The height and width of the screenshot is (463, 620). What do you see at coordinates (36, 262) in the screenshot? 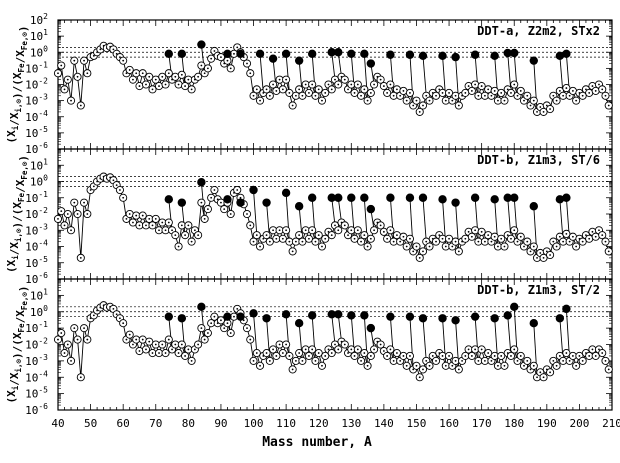
I see `y-tick-label: 10⁻⁵` at bounding box center [36, 262].